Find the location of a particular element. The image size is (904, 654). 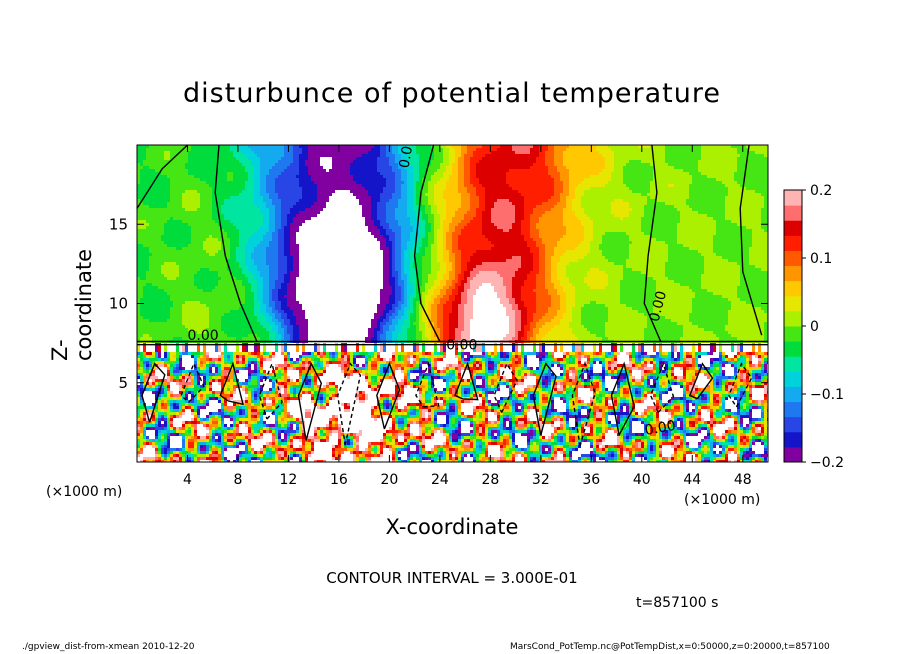

x-tick-label: 8 is located at coordinates (237, 480).